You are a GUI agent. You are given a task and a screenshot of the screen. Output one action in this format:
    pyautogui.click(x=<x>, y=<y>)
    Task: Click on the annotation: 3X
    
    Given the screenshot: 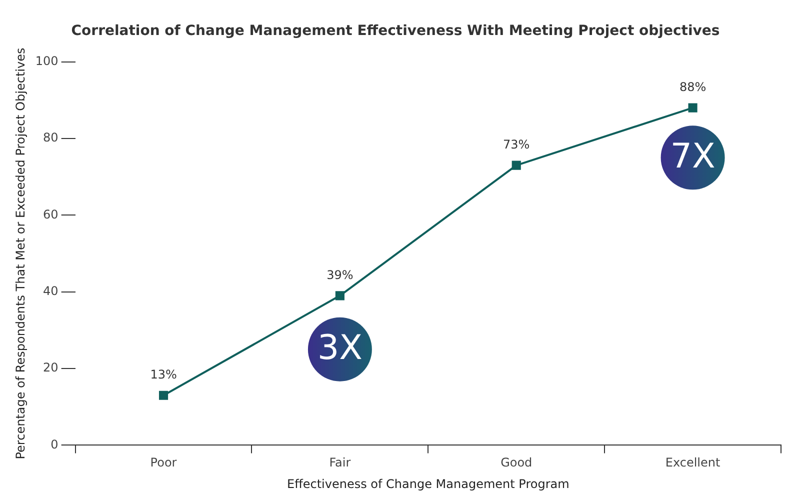 What is the action you would take?
    pyautogui.click(x=339, y=348)
    